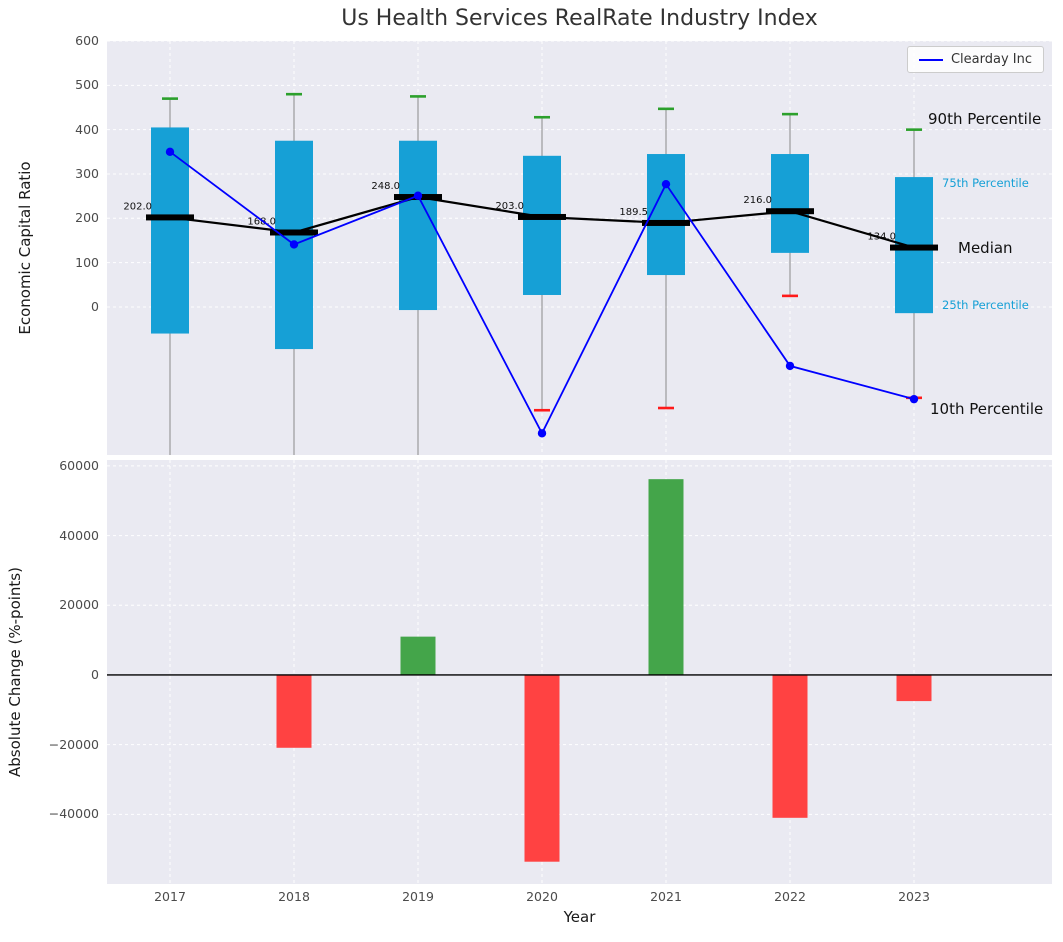 This screenshot has height=942, width=1063. I want to click on x-tick-label-2022: 2022, so click(790, 896).